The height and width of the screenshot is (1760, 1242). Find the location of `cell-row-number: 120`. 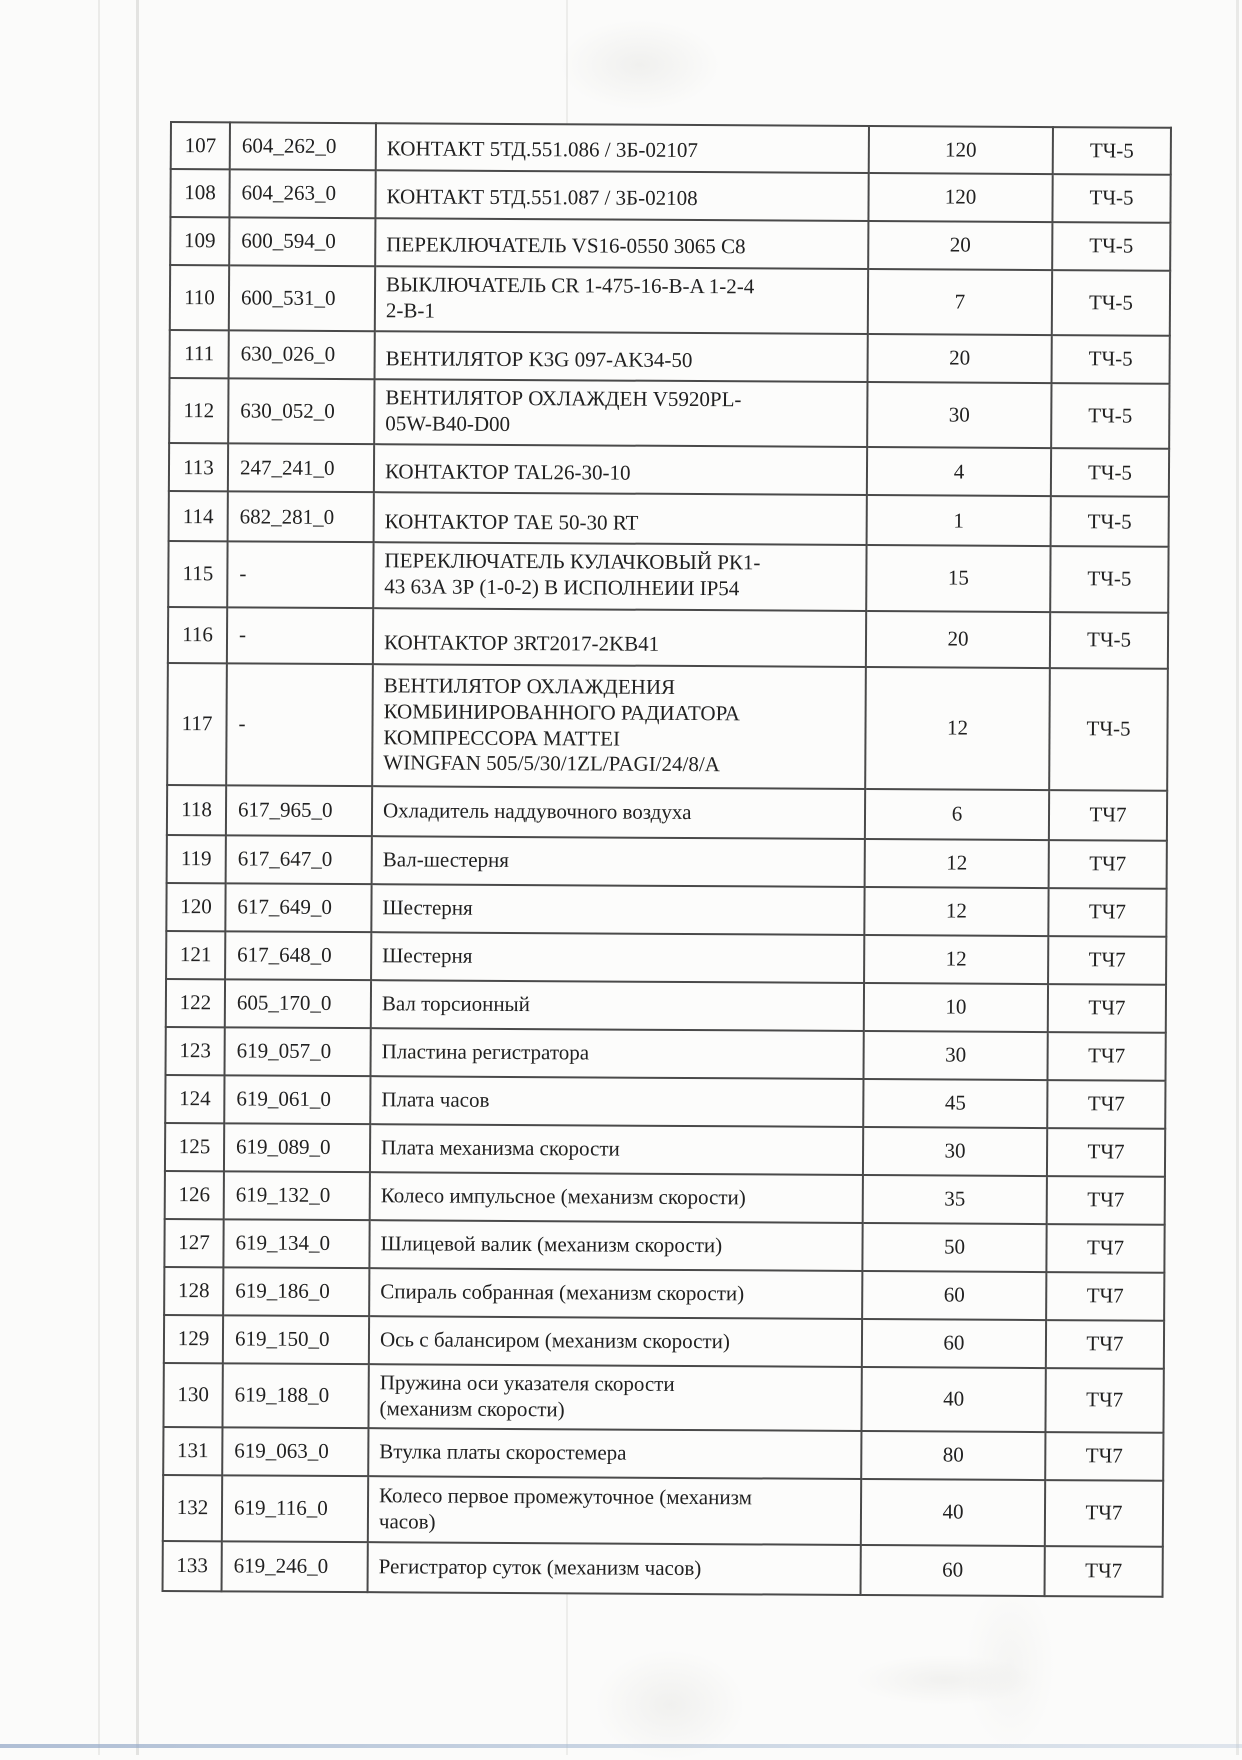

cell-row-number: 120 is located at coordinates (196, 906).